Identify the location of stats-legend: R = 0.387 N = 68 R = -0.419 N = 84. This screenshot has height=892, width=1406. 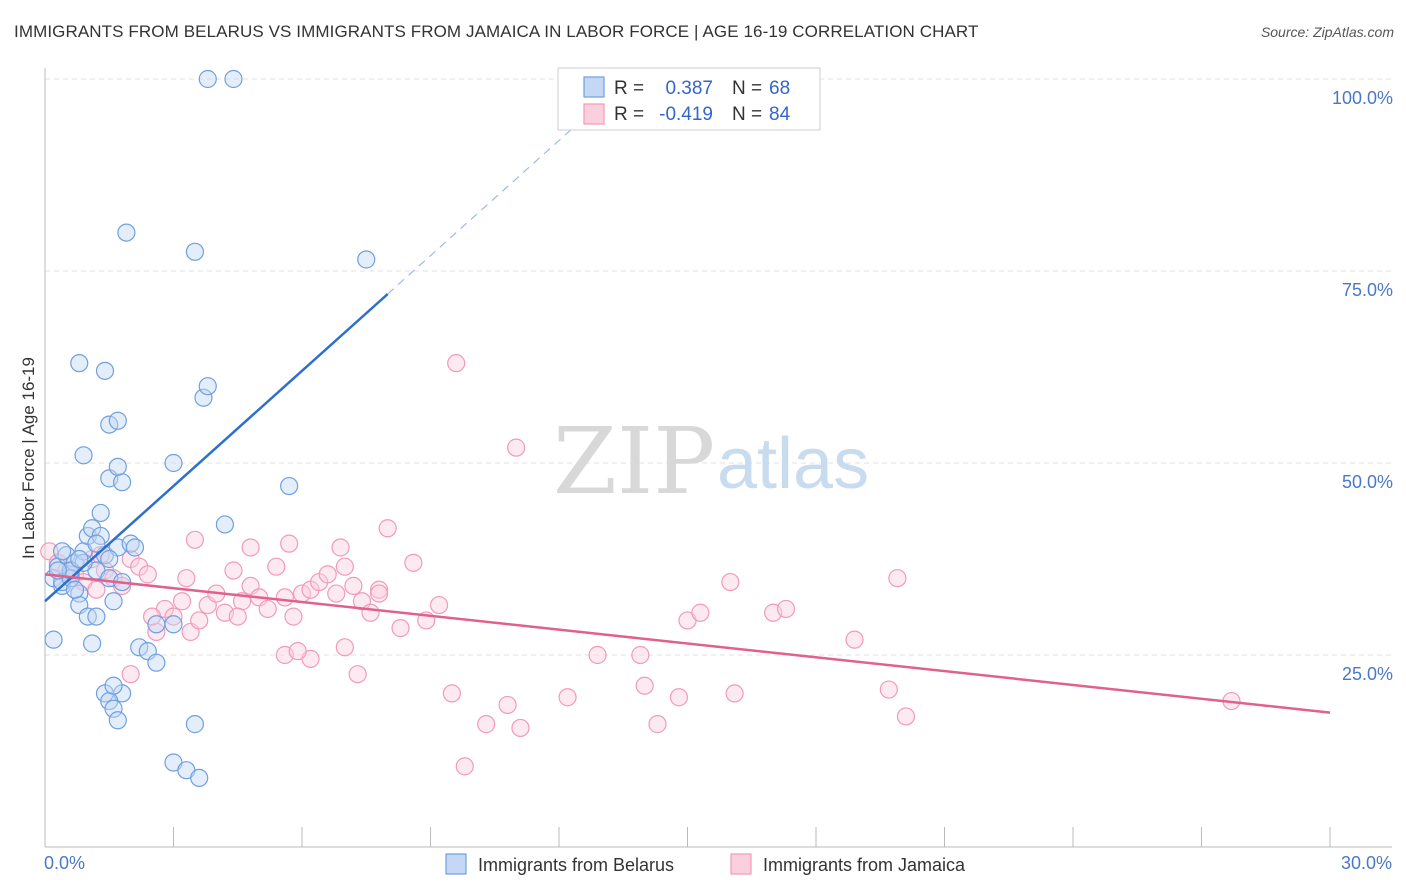
(689, 99).